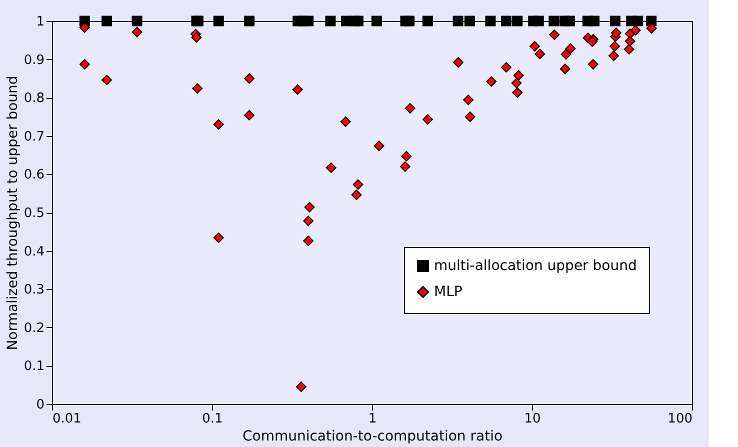 The image size is (738, 447). Describe the element at coordinates (532, 419) in the screenshot. I see `x-tick-label: 10` at that location.